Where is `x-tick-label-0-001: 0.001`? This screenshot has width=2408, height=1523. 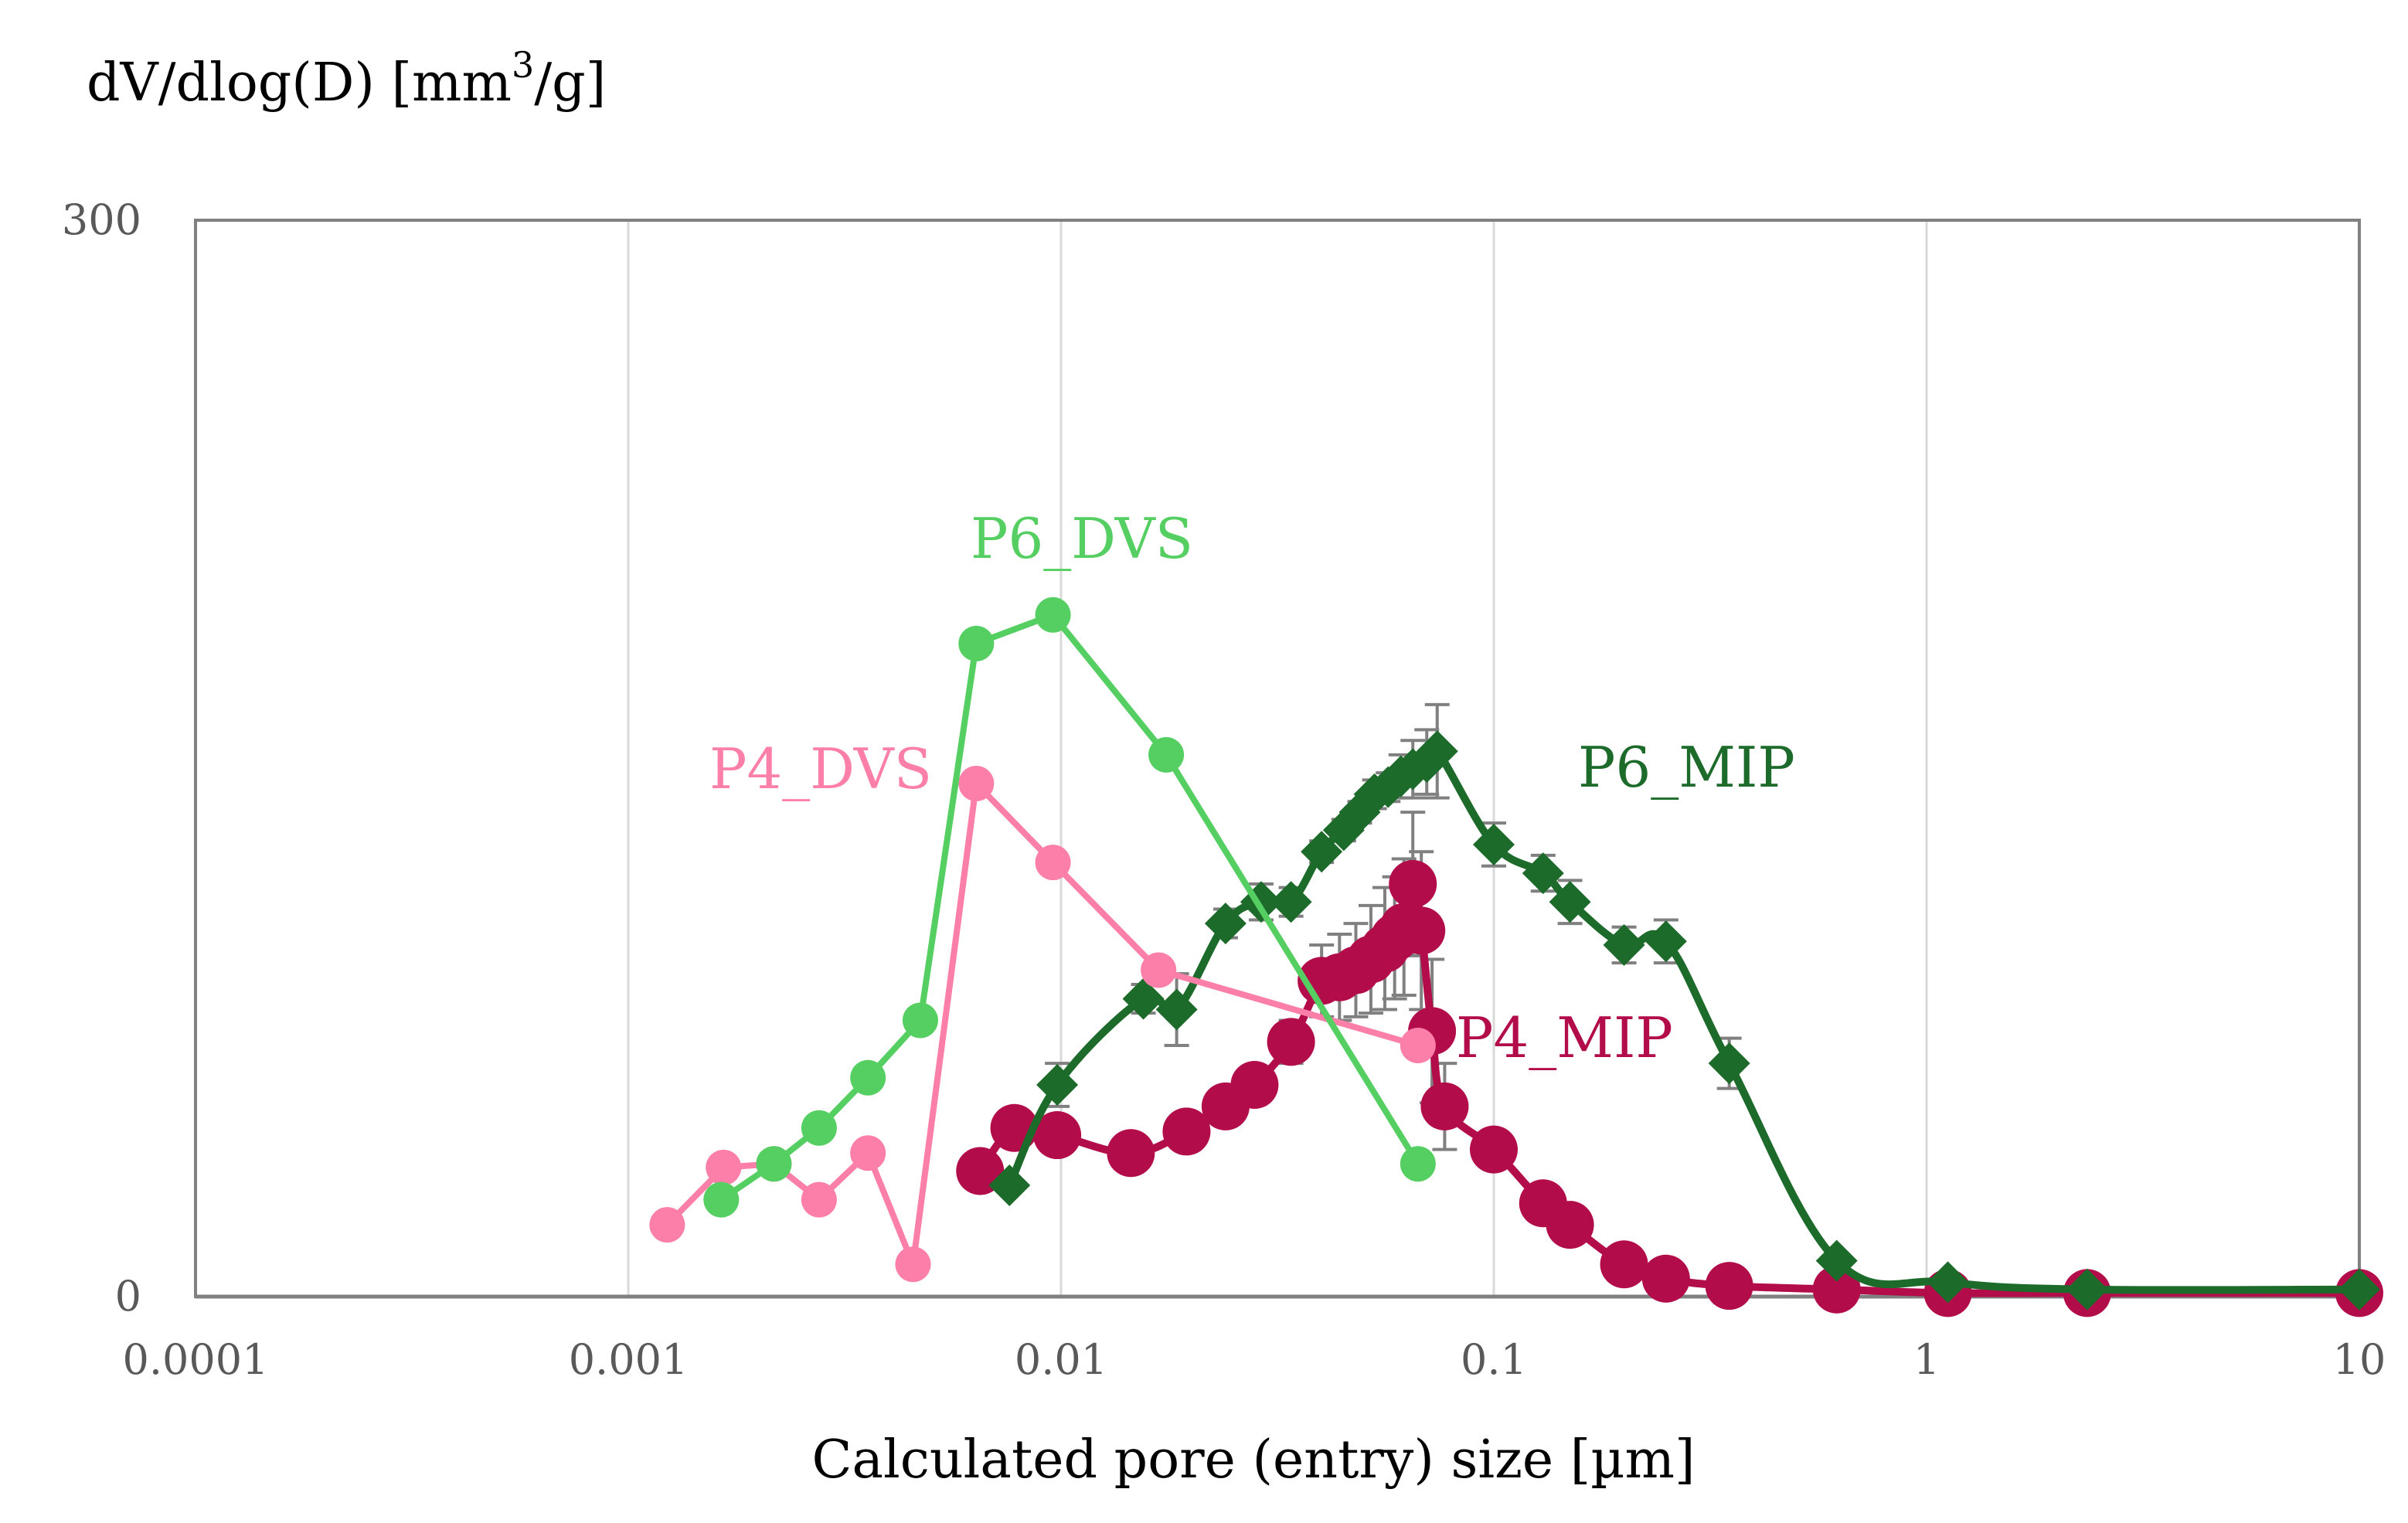
x-tick-label-0-001: 0.001 is located at coordinates (629, 1359).